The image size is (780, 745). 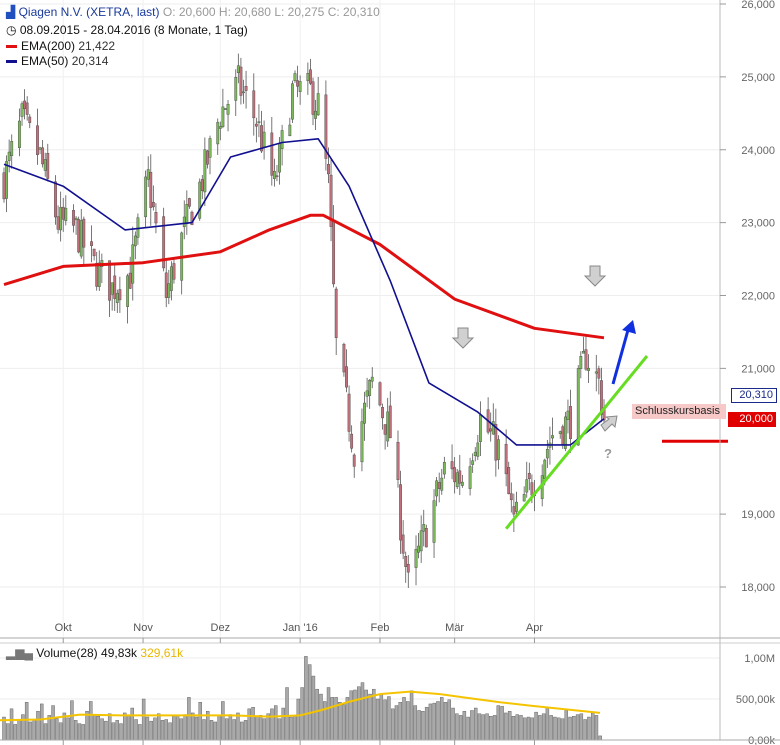 I want to click on y-tick-label: 25,000, so click(x=758, y=78).